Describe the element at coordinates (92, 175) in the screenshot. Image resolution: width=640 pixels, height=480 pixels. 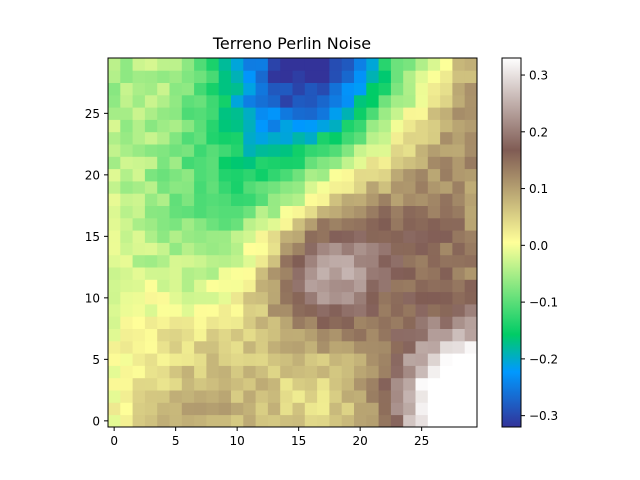
I see `y-tick-label: 20` at that location.